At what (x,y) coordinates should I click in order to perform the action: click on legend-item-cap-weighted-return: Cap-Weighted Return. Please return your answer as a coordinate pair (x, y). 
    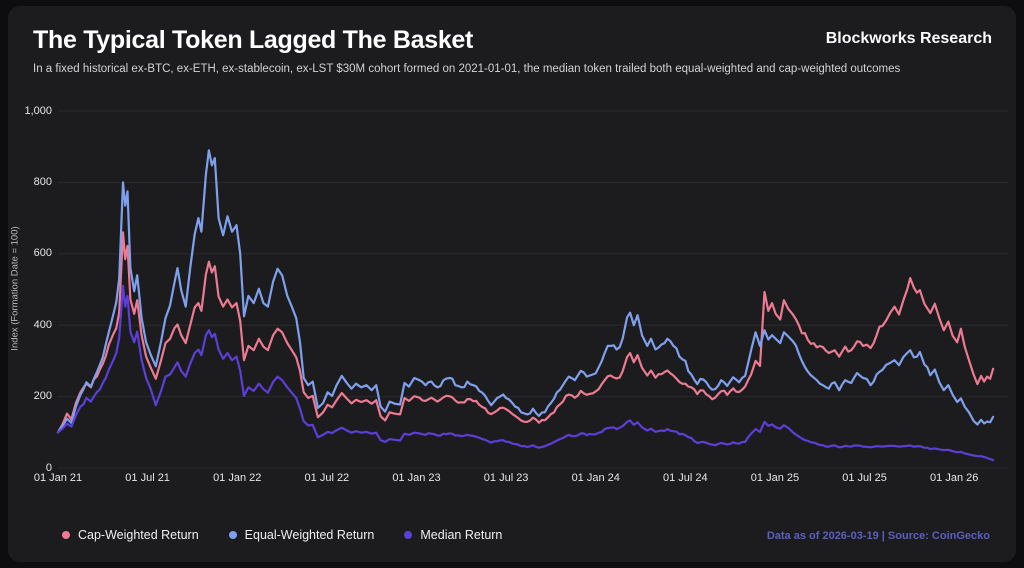
    Looking at the image, I should click on (130, 535).